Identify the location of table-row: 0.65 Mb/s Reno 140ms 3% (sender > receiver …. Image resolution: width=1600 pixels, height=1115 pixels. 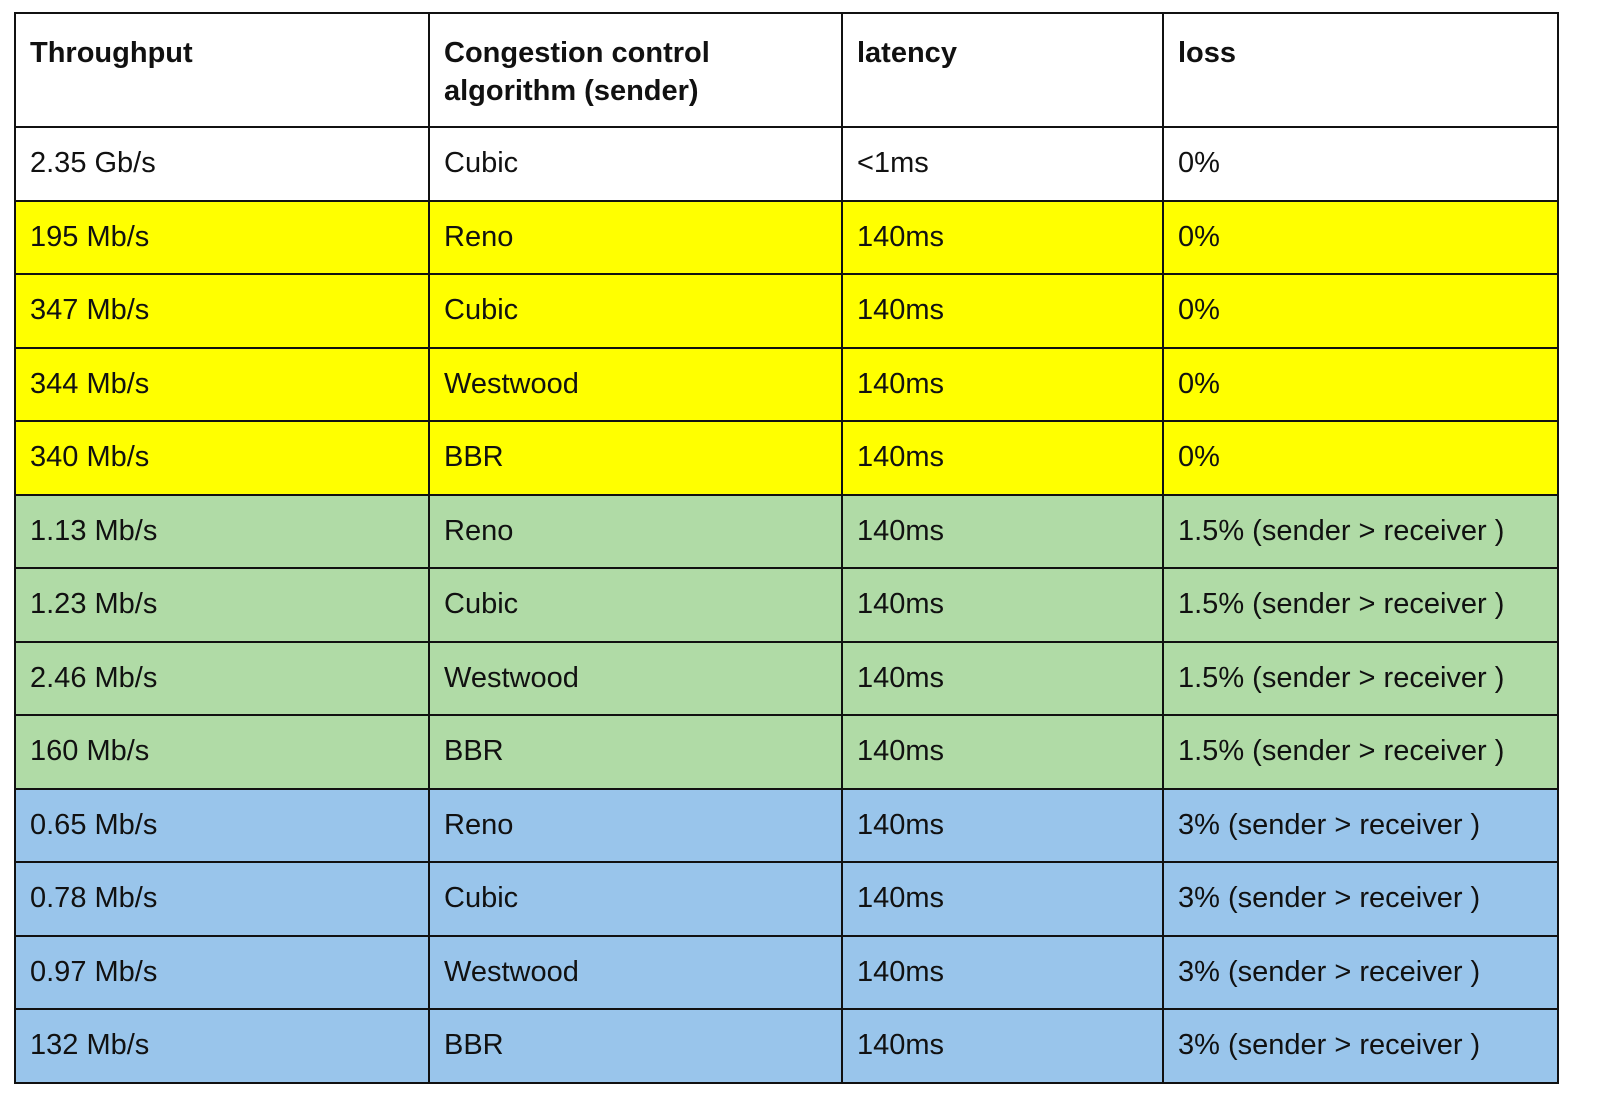
(786, 825).